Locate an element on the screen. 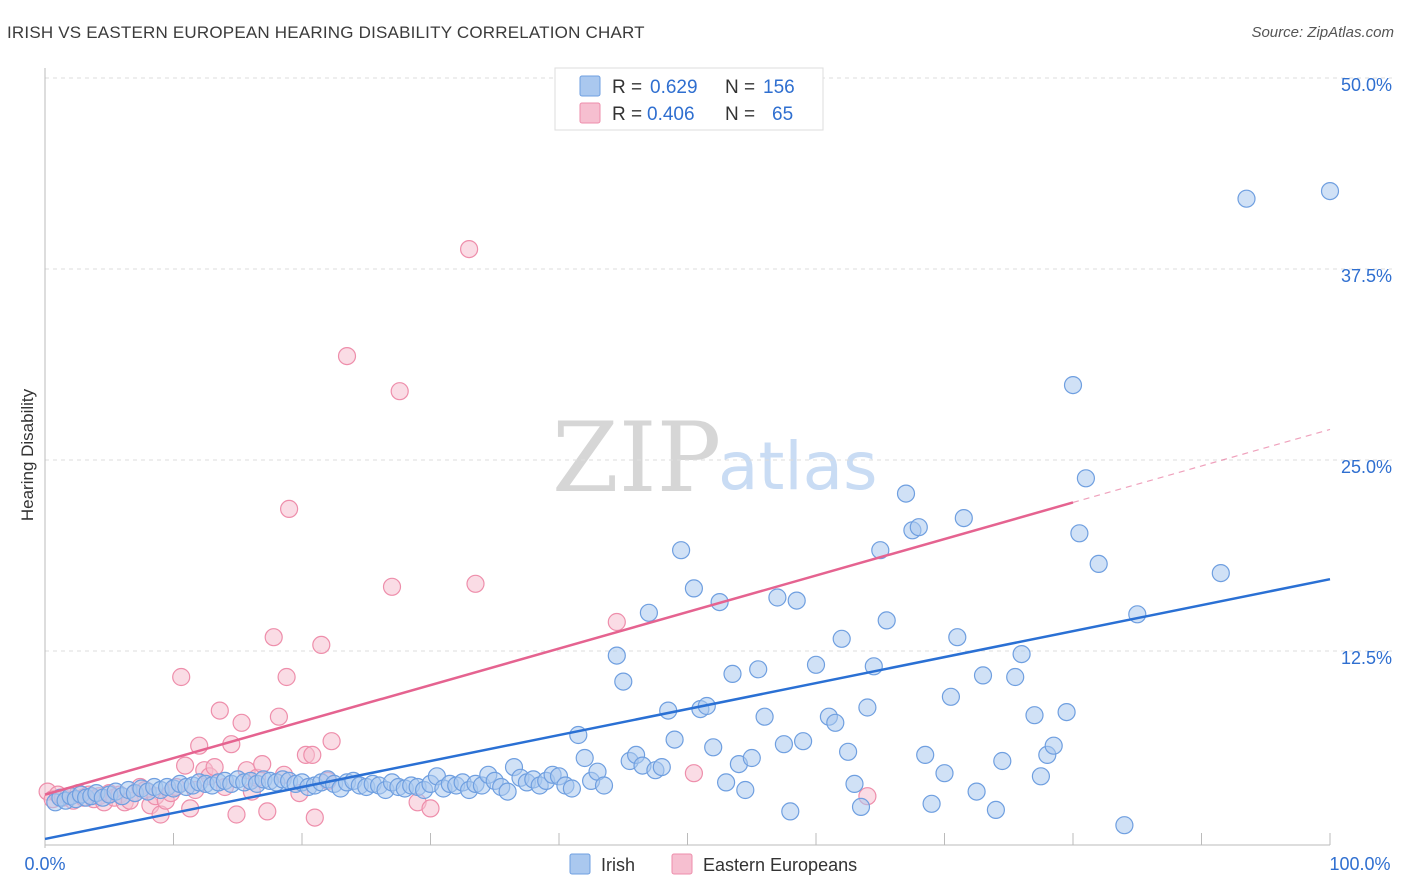  legend-swatch-ee is located at coordinates (590, 113).